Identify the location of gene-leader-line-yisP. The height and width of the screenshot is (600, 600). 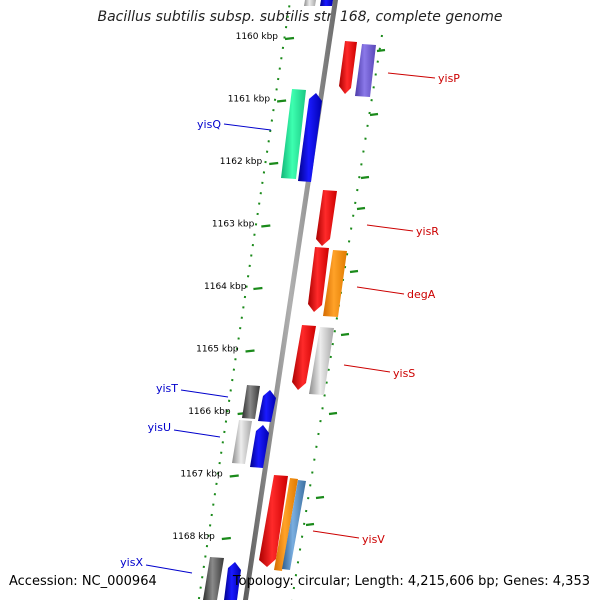
(411, 75).